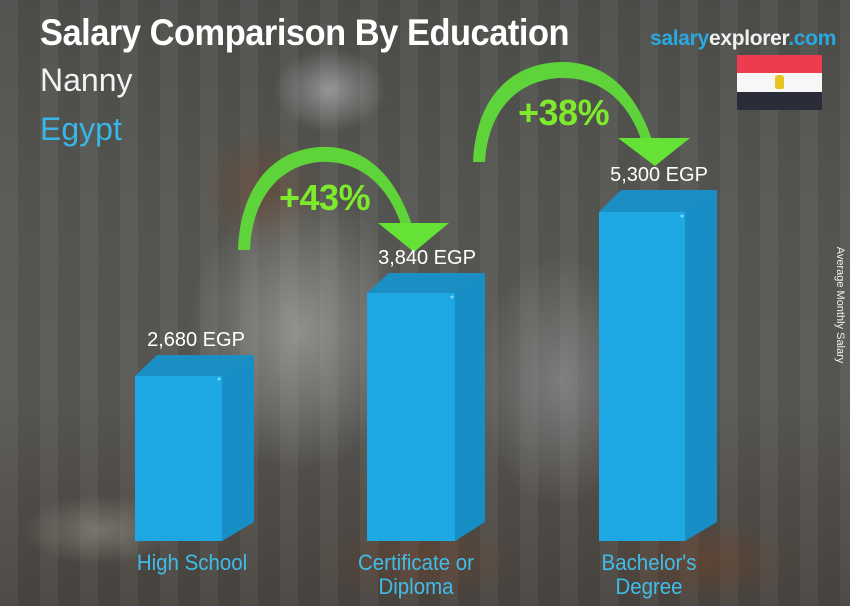 The height and width of the screenshot is (606, 850). What do you see at coordinates (812, 38) in the screenshot?
I see `brand-part-com: .com` at bounding box center [812, 38].